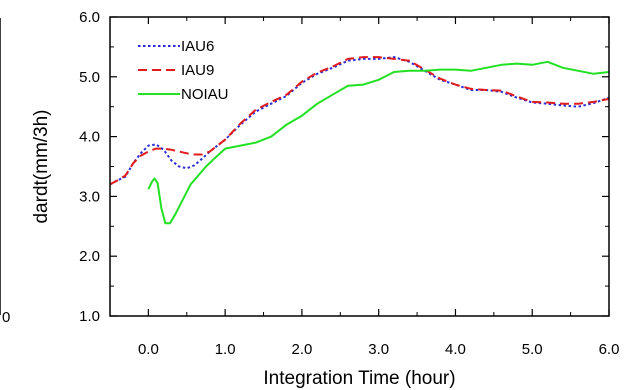 The width and height of the screenshot is (627, 390). Describe the element at coordinates (455, 349) in the screenshot. I see `x-tick-label: 4.0` at that location.